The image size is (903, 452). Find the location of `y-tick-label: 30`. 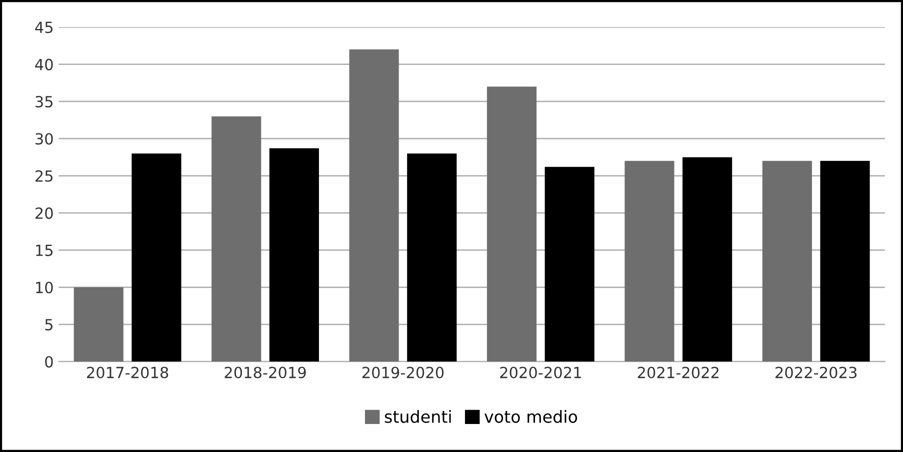

y-tick-label: 30 is located at coordinates (44, 139).